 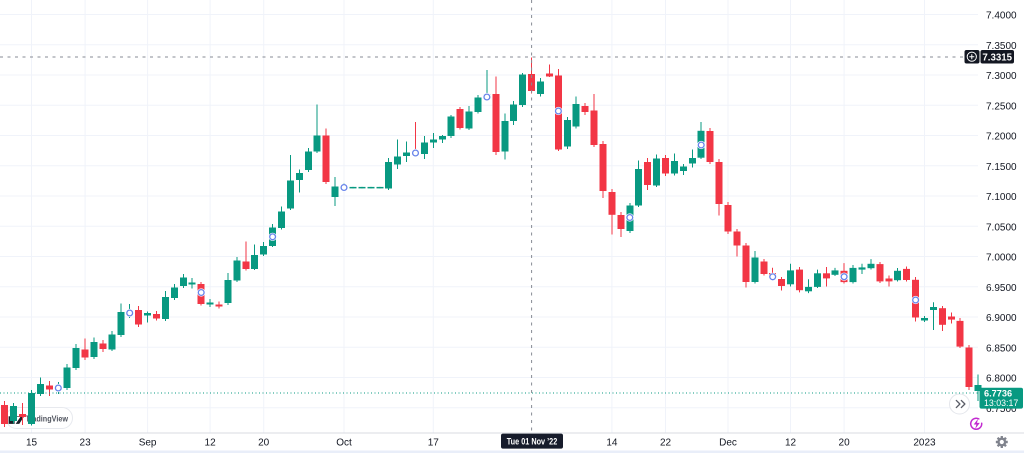 I want to click on svg-text: 7.3315, so click(x=997, y=57).